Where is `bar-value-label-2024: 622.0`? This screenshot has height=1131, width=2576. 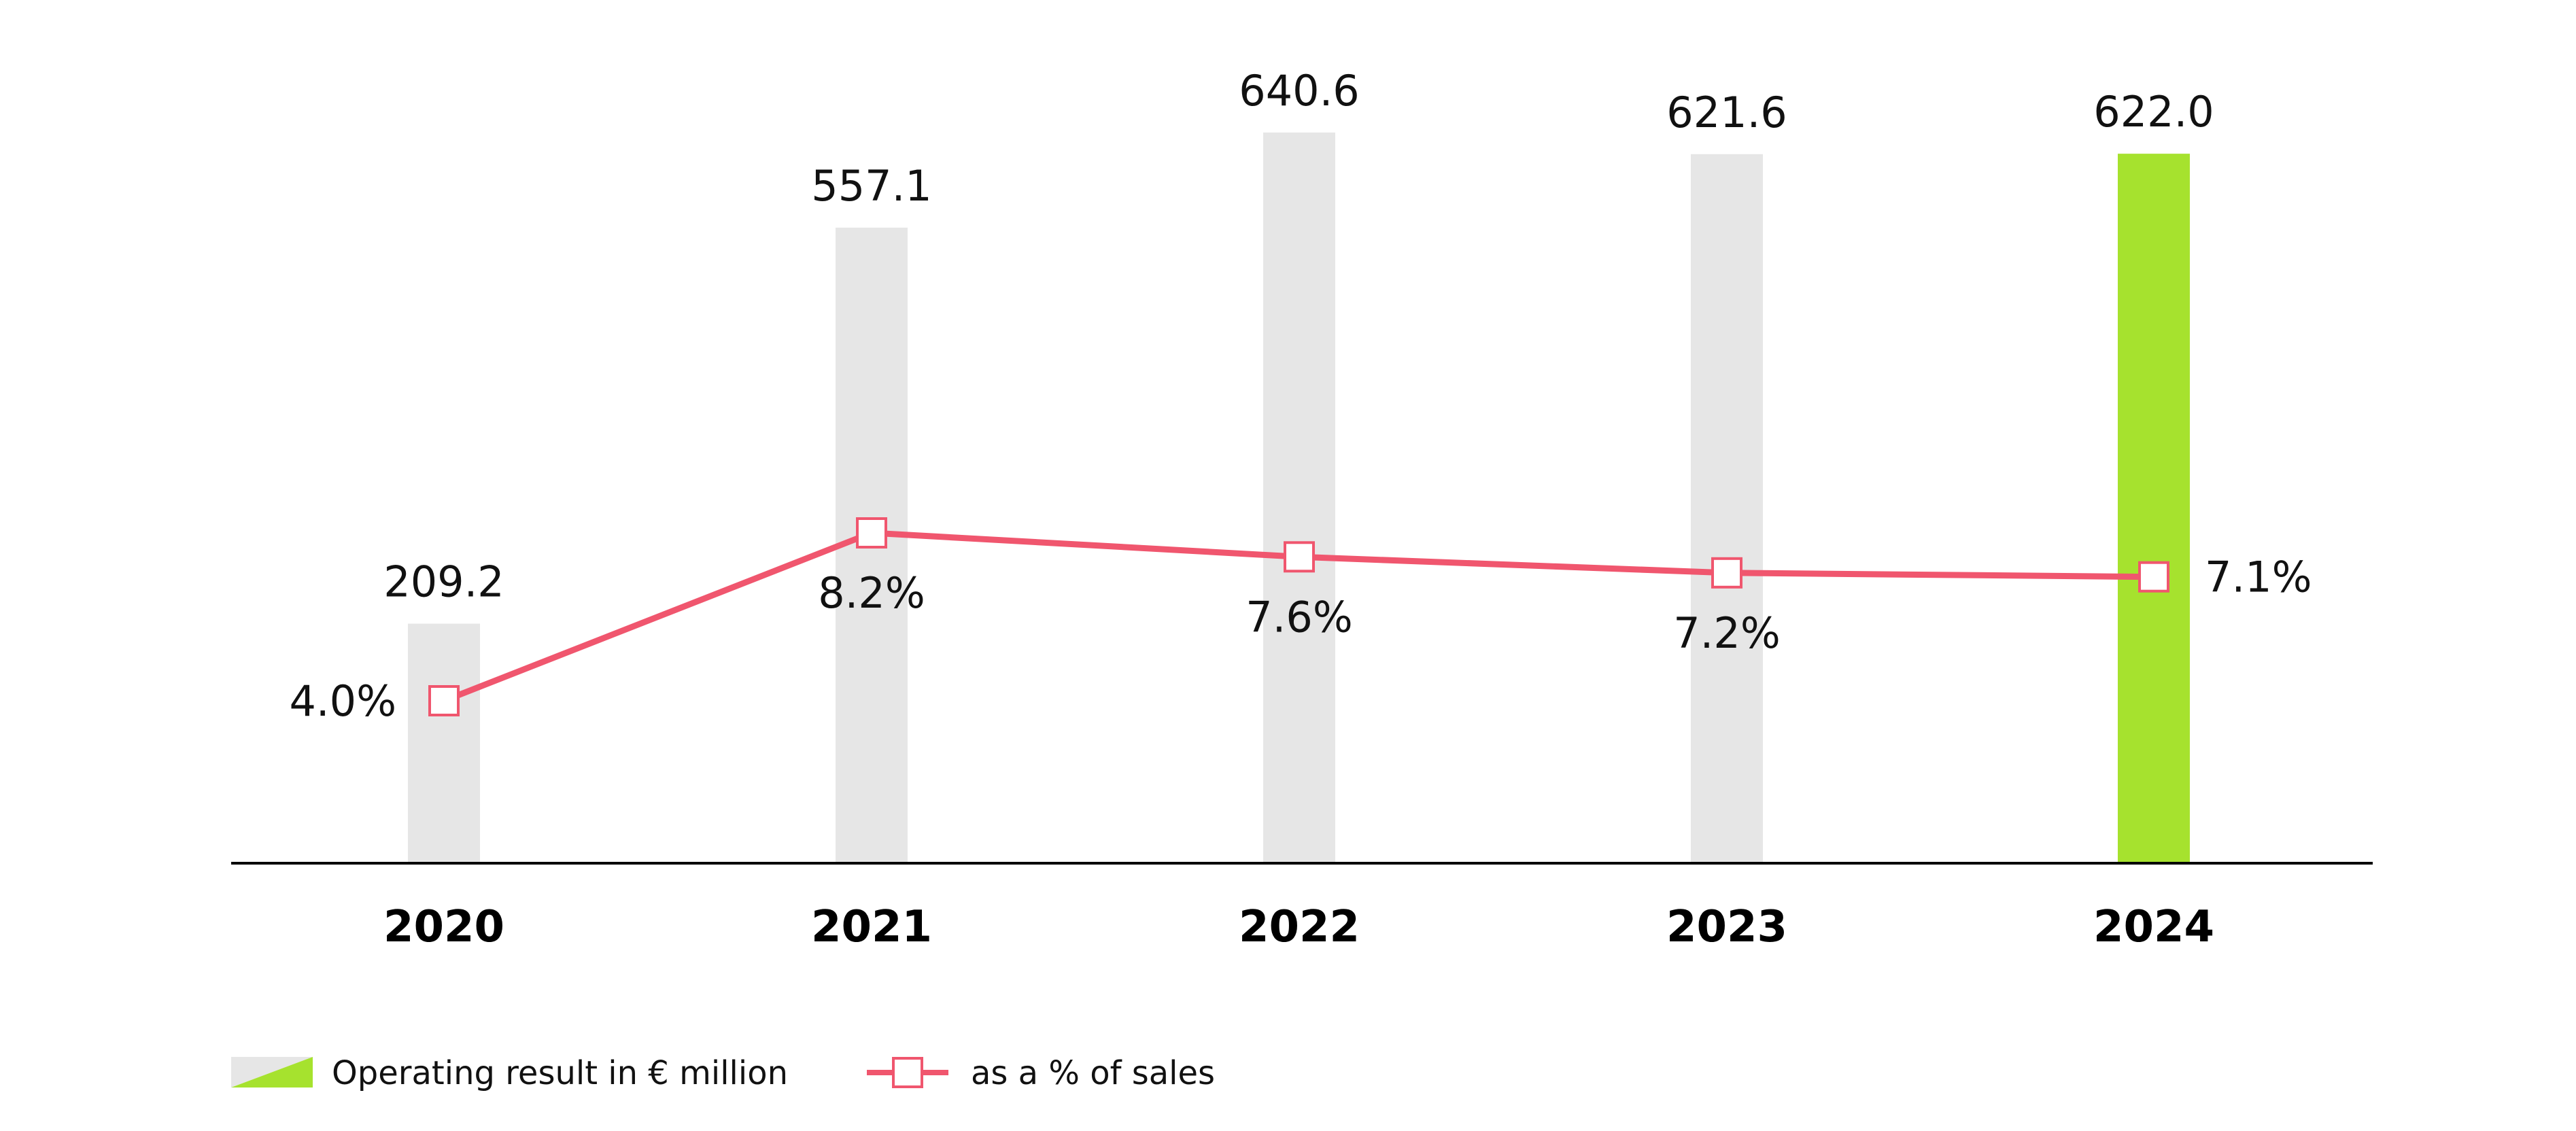 bar-value-label-2024: 622.0 is located at coordinates (2153, 112).